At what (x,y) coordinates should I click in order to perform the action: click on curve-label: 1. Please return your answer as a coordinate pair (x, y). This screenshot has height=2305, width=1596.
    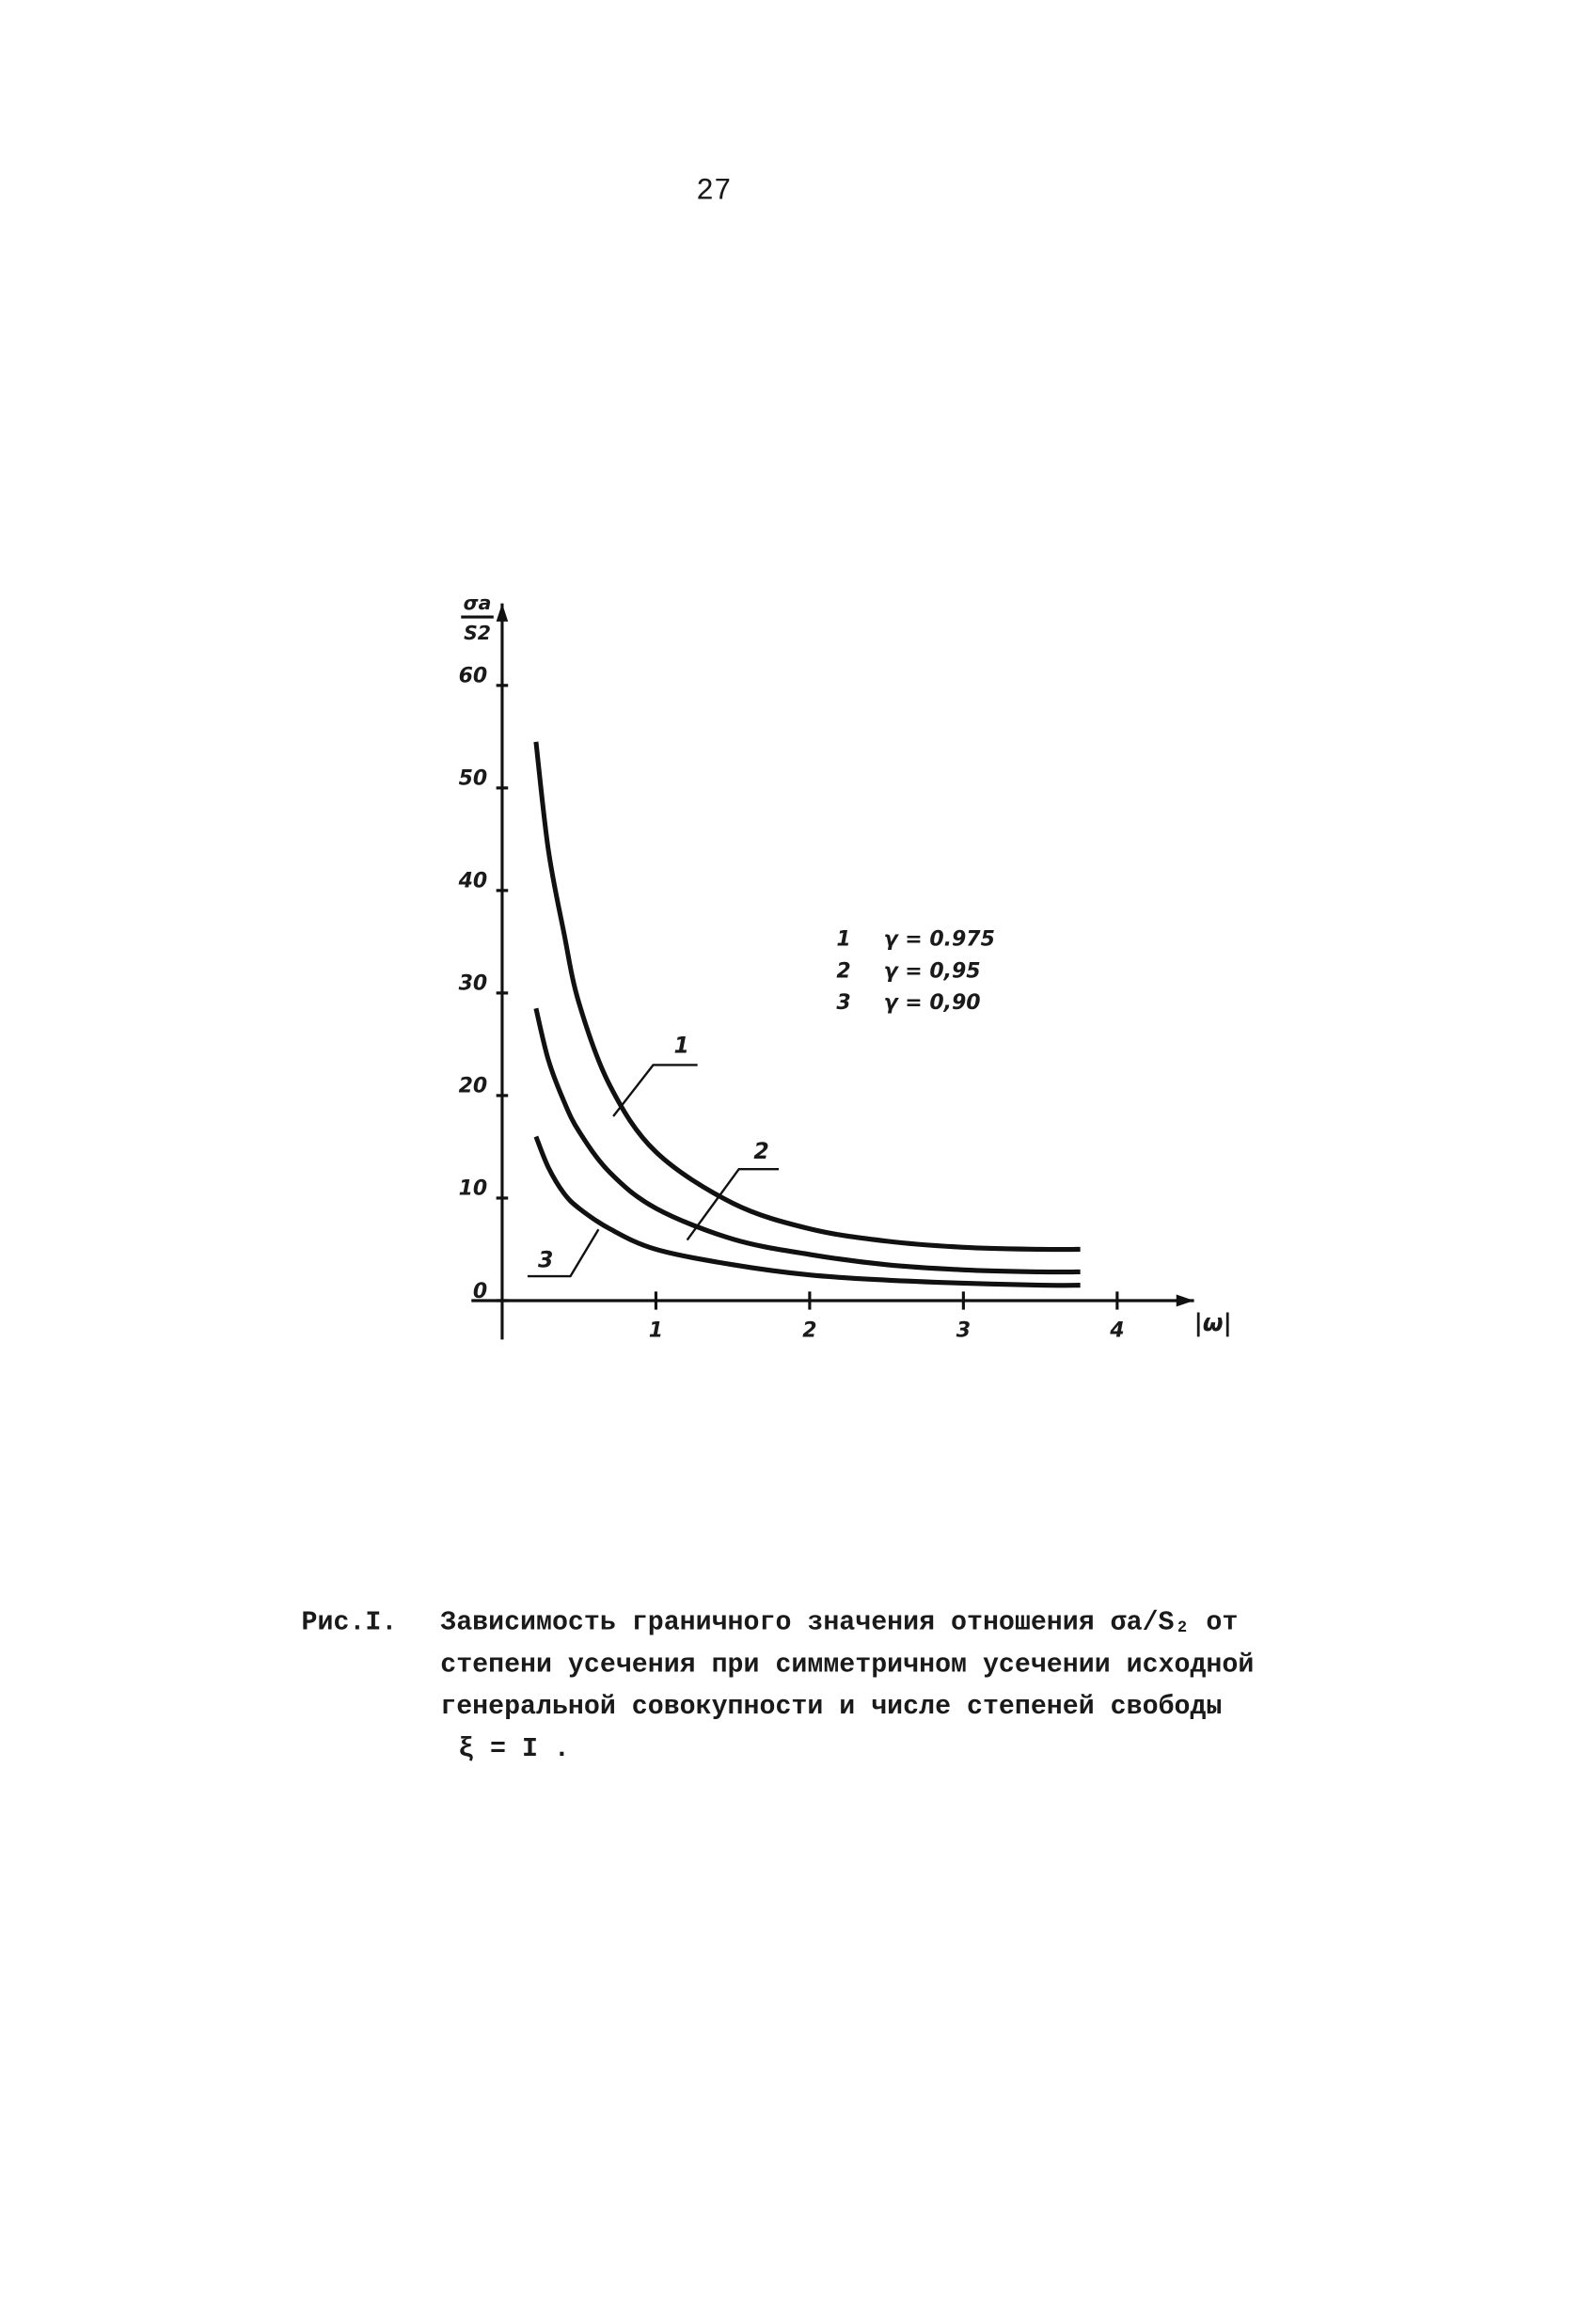
    Looking at the image, I should click on (681, 1045).